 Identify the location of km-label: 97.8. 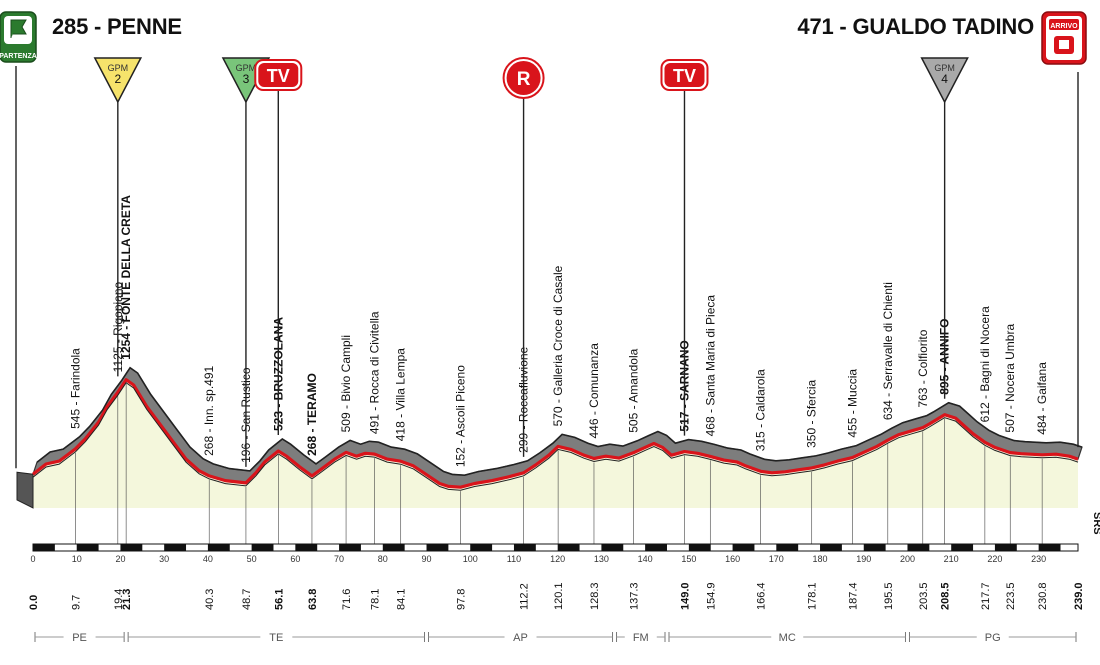
(462, 599).